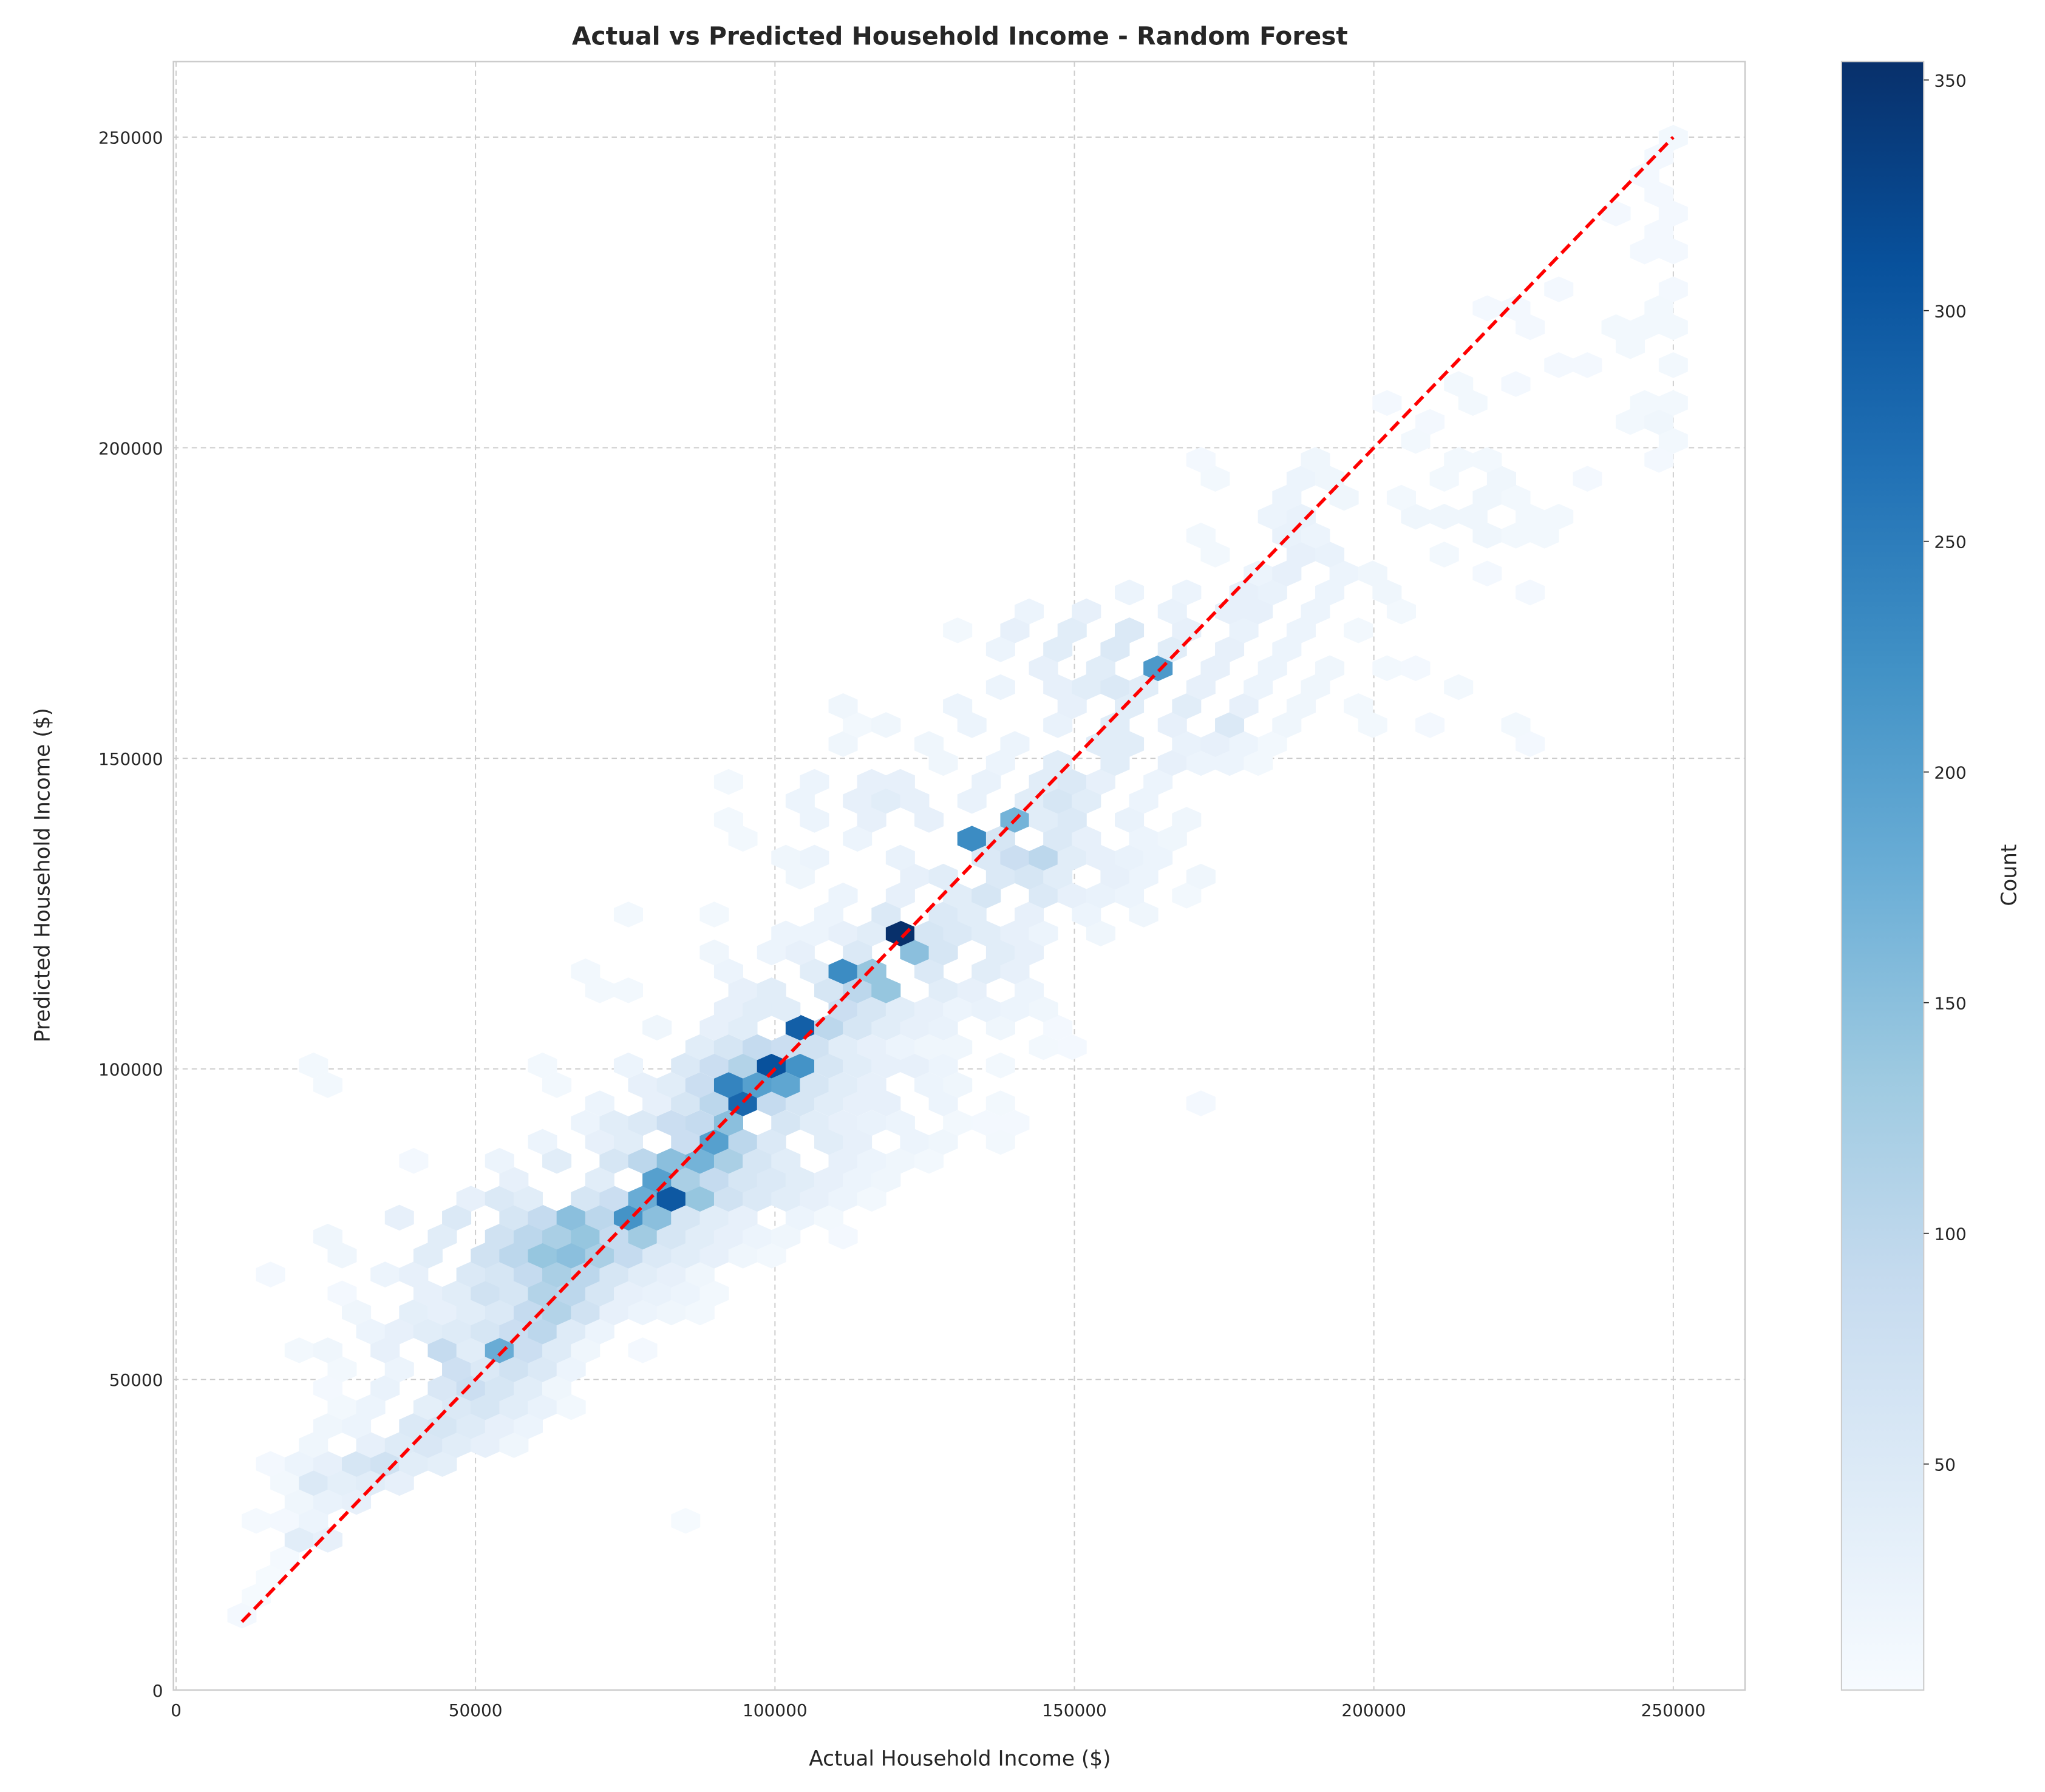  Describe the element at coordinates (1674, 1710) in the screenshot. I see `x-tick-label: 250000` at that location.